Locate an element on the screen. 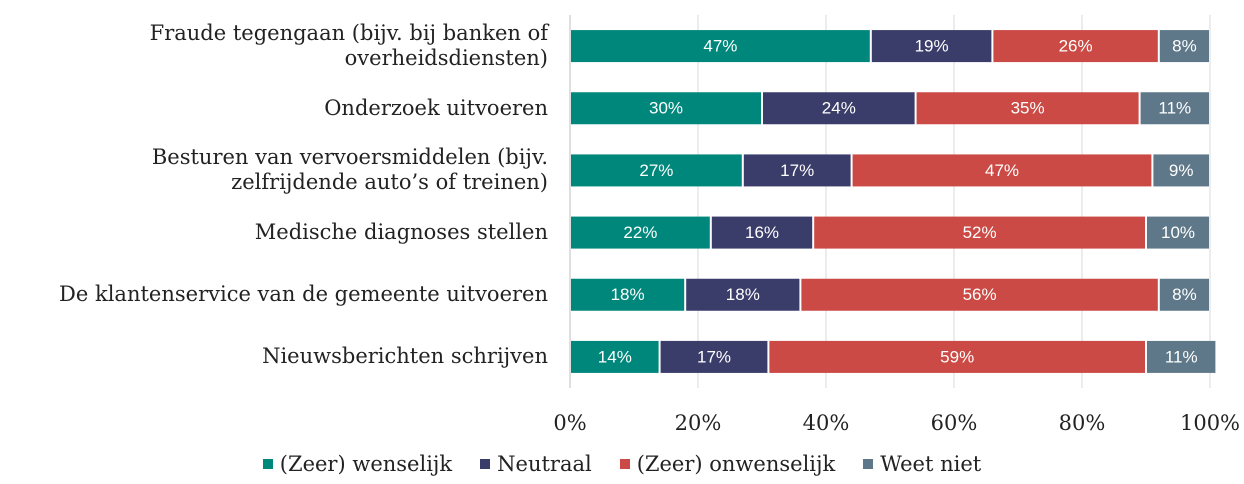 The image size is (1244, 484). value-label: 26% is located at coordinates (1076, 46).